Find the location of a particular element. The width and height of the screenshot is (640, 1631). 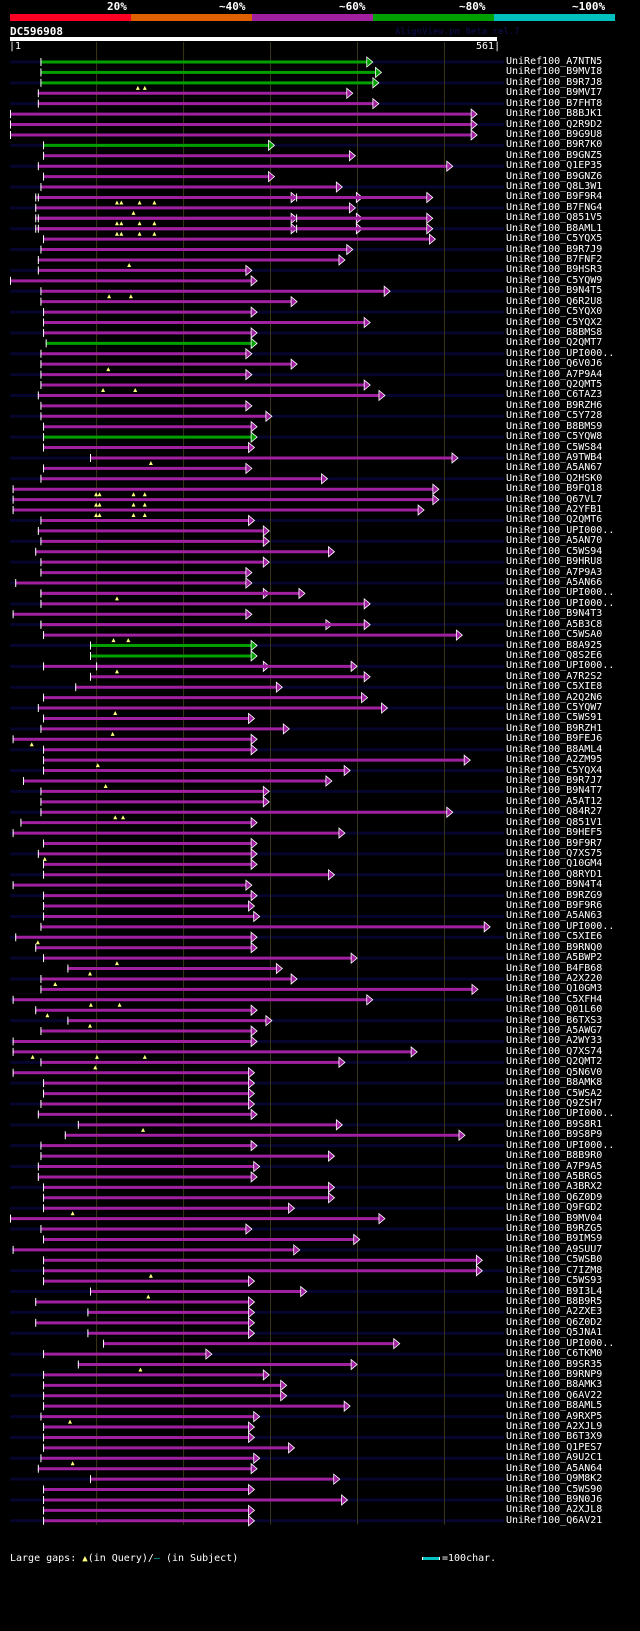

hit-label: UniRef100_A2Q2N6 is located at coordinates (554, 697).